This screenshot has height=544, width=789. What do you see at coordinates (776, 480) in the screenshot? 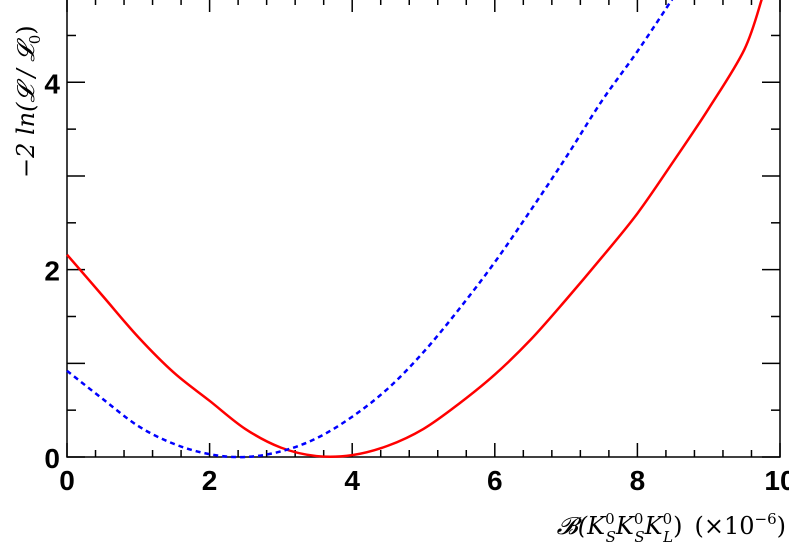
I see `x-tick-label: 10` at bounding box center [776, 480].